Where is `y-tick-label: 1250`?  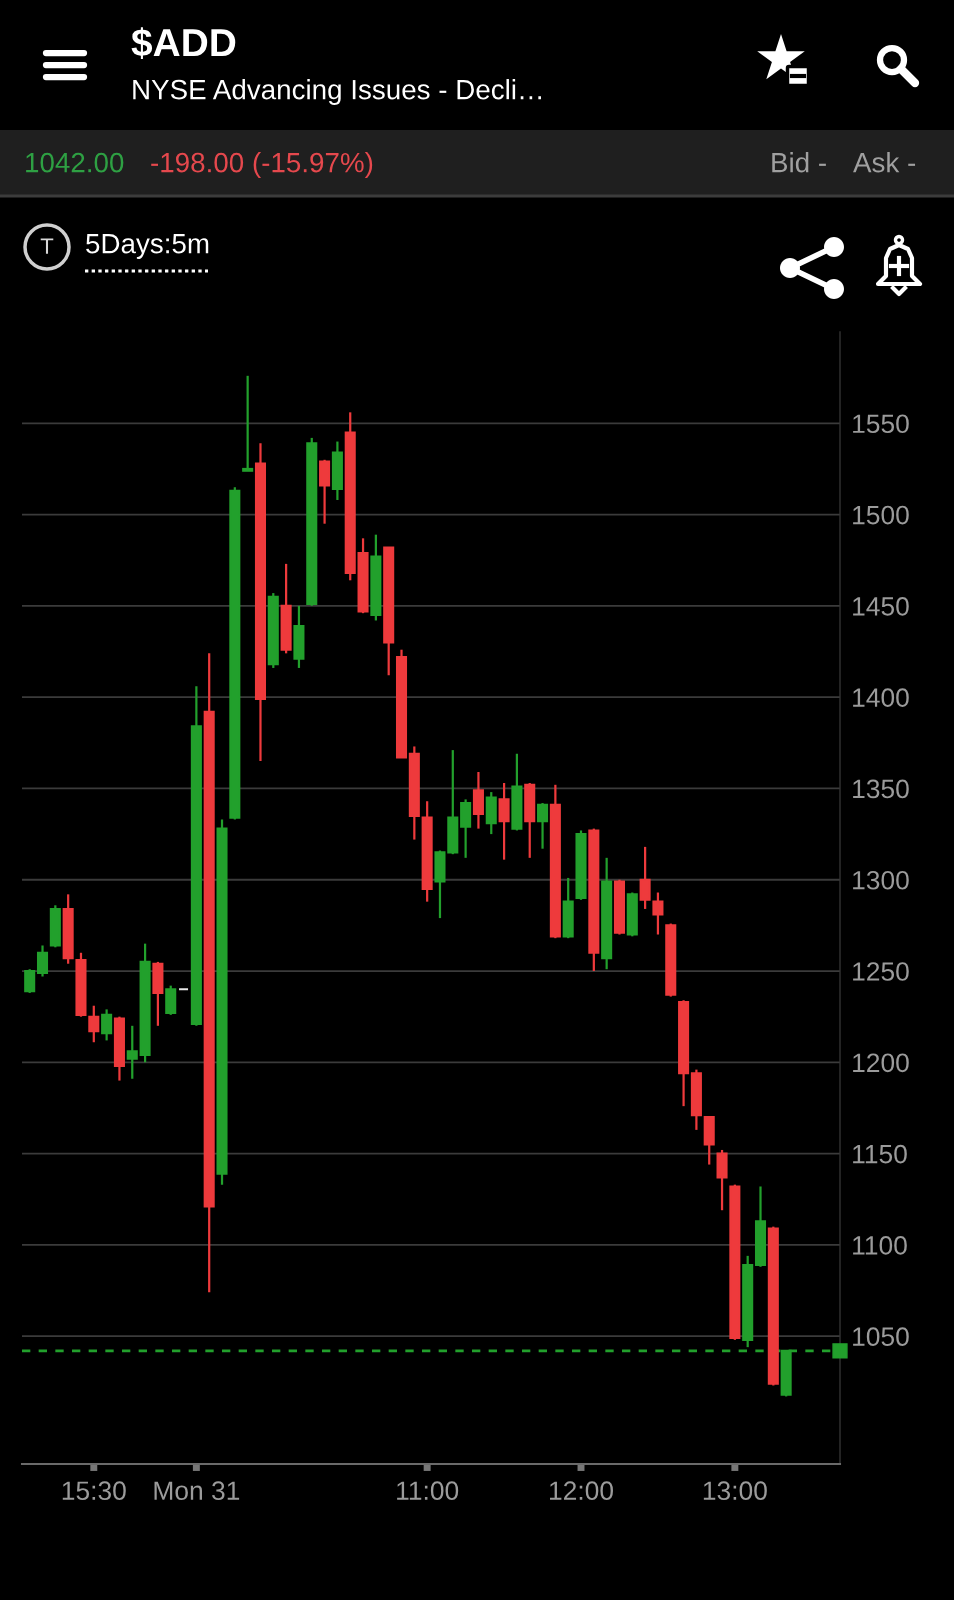
y-tick-label: 1250 is located at coordinates (881, 971).